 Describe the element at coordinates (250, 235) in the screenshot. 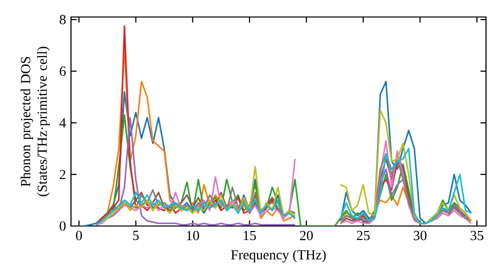

I see `x-tick-label: 15` at that location.